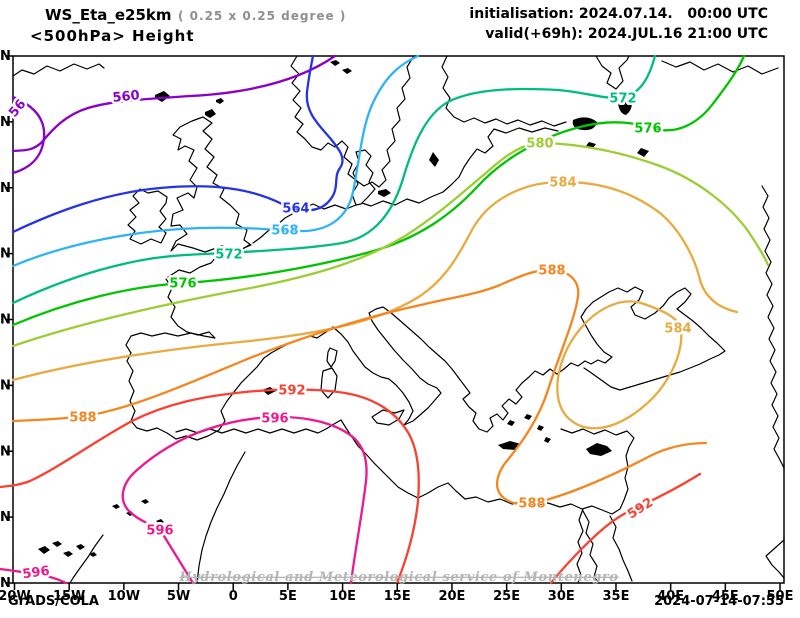  What do you see at coordinates (126, 97) in the screenshot?
I see `contour-label-560: 560` at bounding box center [126, 97].